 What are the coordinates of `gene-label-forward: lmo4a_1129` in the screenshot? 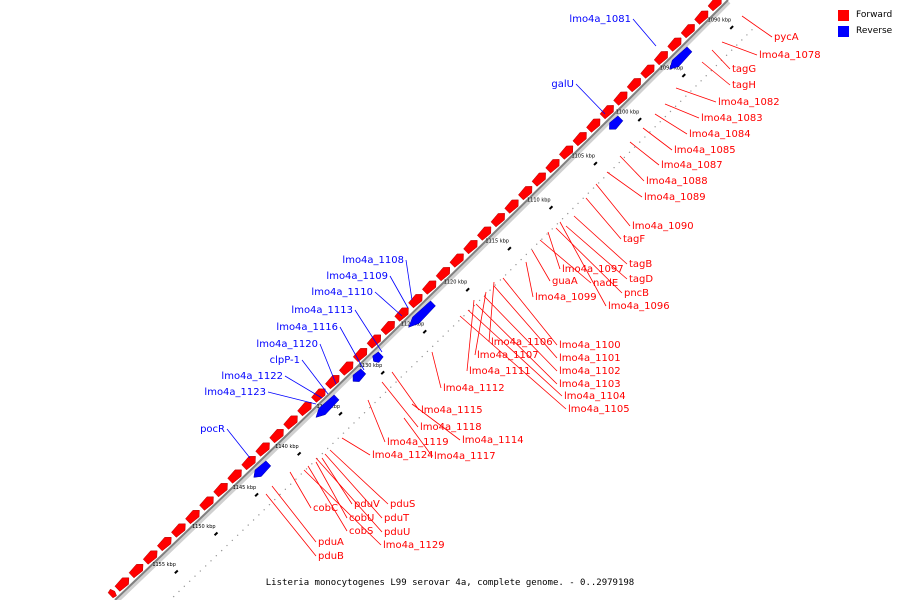 It's located at (414, 545).